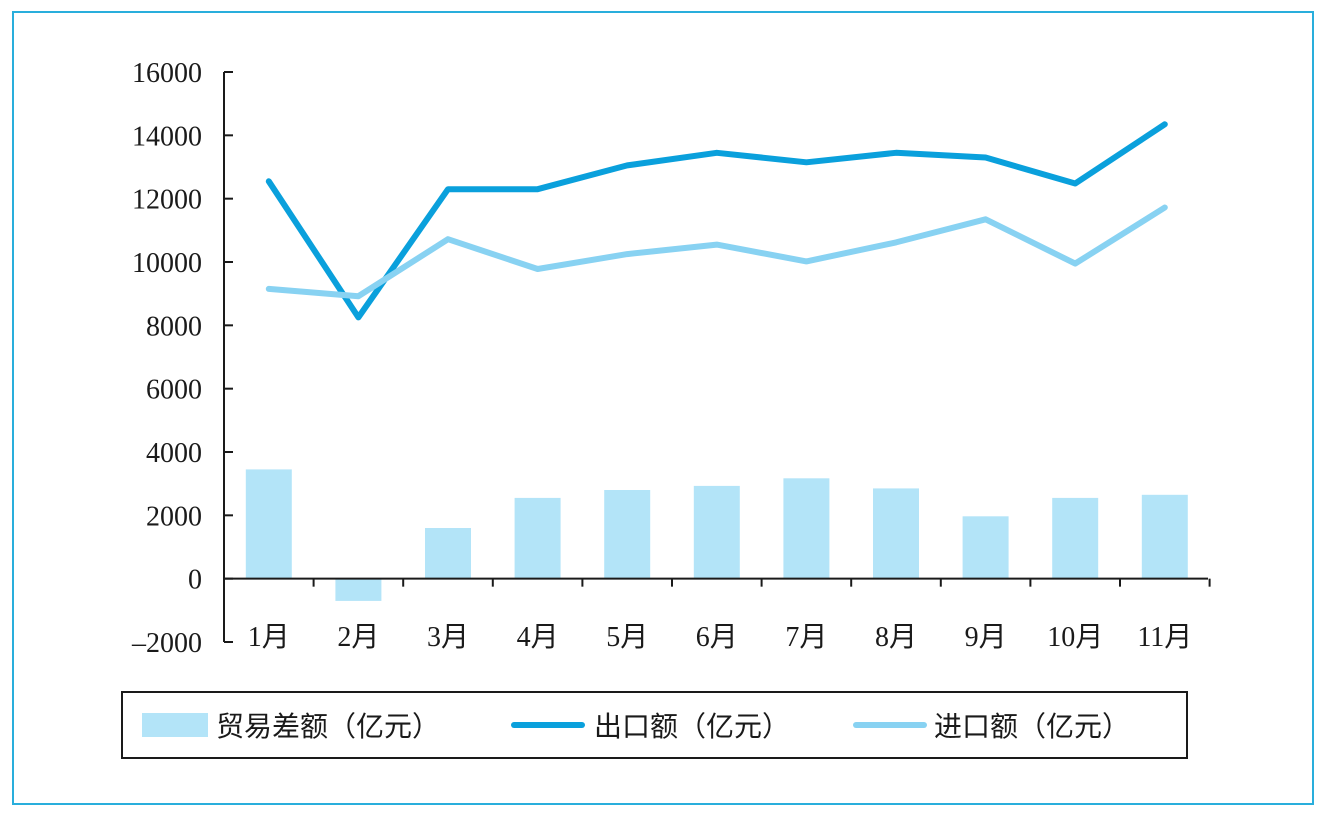 This screenshot has height=820, width=1326. What do you see at coordinates (896, 533) in the screenshot?
I see `bar-8月` at bounding box center [896, 533].